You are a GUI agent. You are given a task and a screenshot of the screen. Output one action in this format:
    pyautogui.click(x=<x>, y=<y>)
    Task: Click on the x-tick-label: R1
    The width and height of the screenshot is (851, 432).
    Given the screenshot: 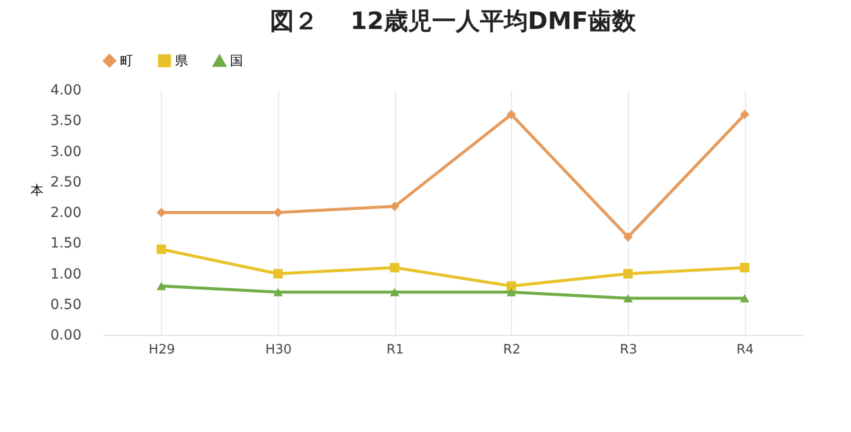 What is the action you would take?
    pyautogui.click(x=395, y=350)
    